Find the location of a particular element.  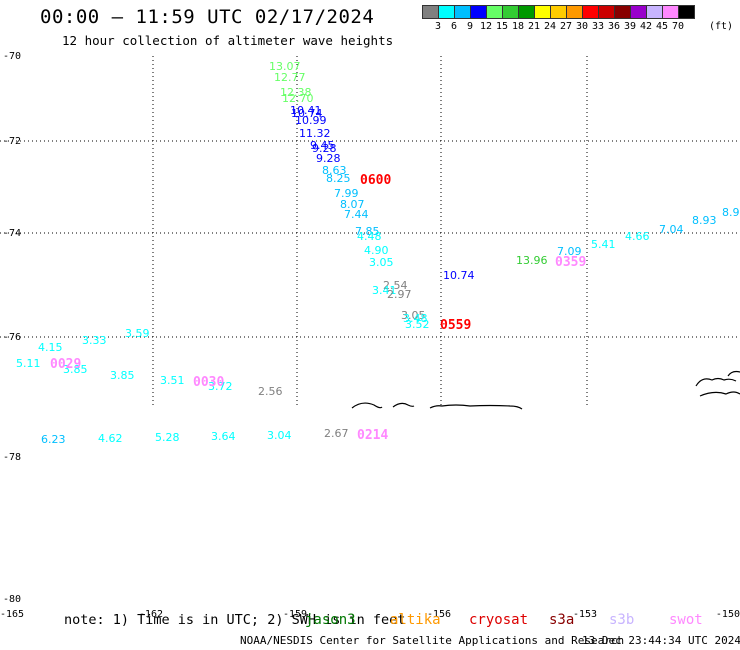

legend-swatches is located at coordinates (581, 12).